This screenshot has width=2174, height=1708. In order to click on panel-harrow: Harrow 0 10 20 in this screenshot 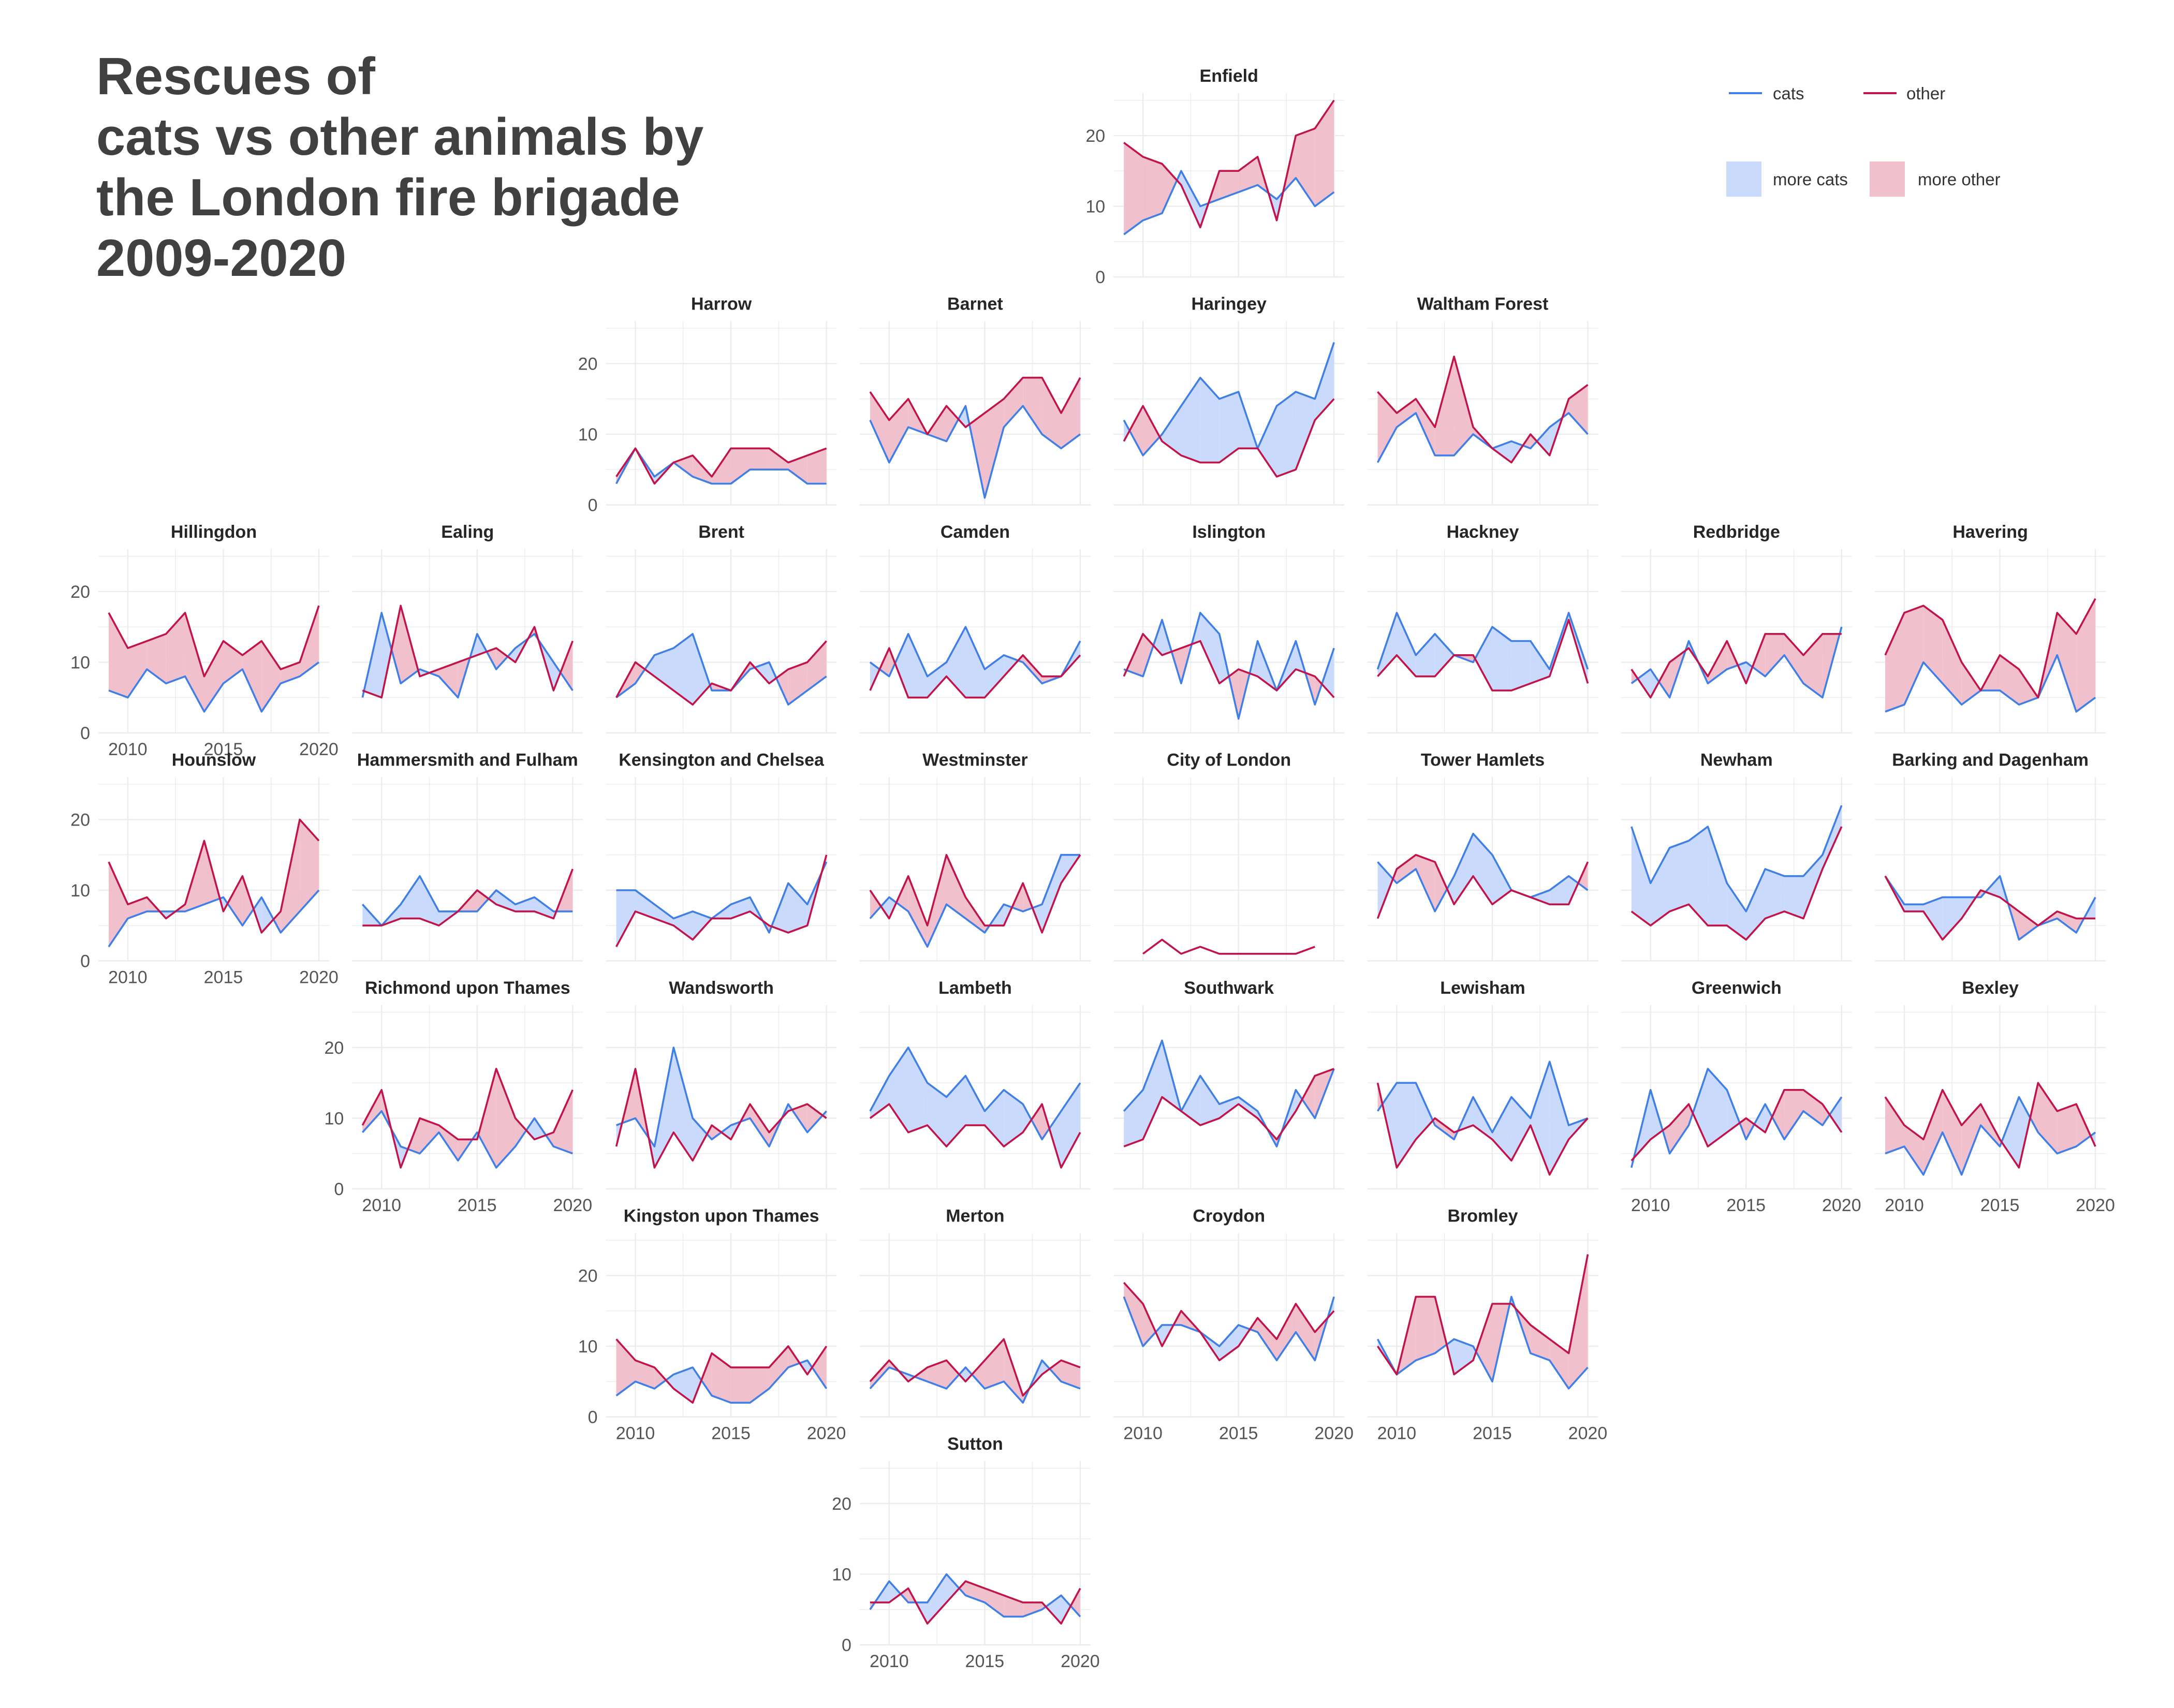, I will do `click(707, 405)`.